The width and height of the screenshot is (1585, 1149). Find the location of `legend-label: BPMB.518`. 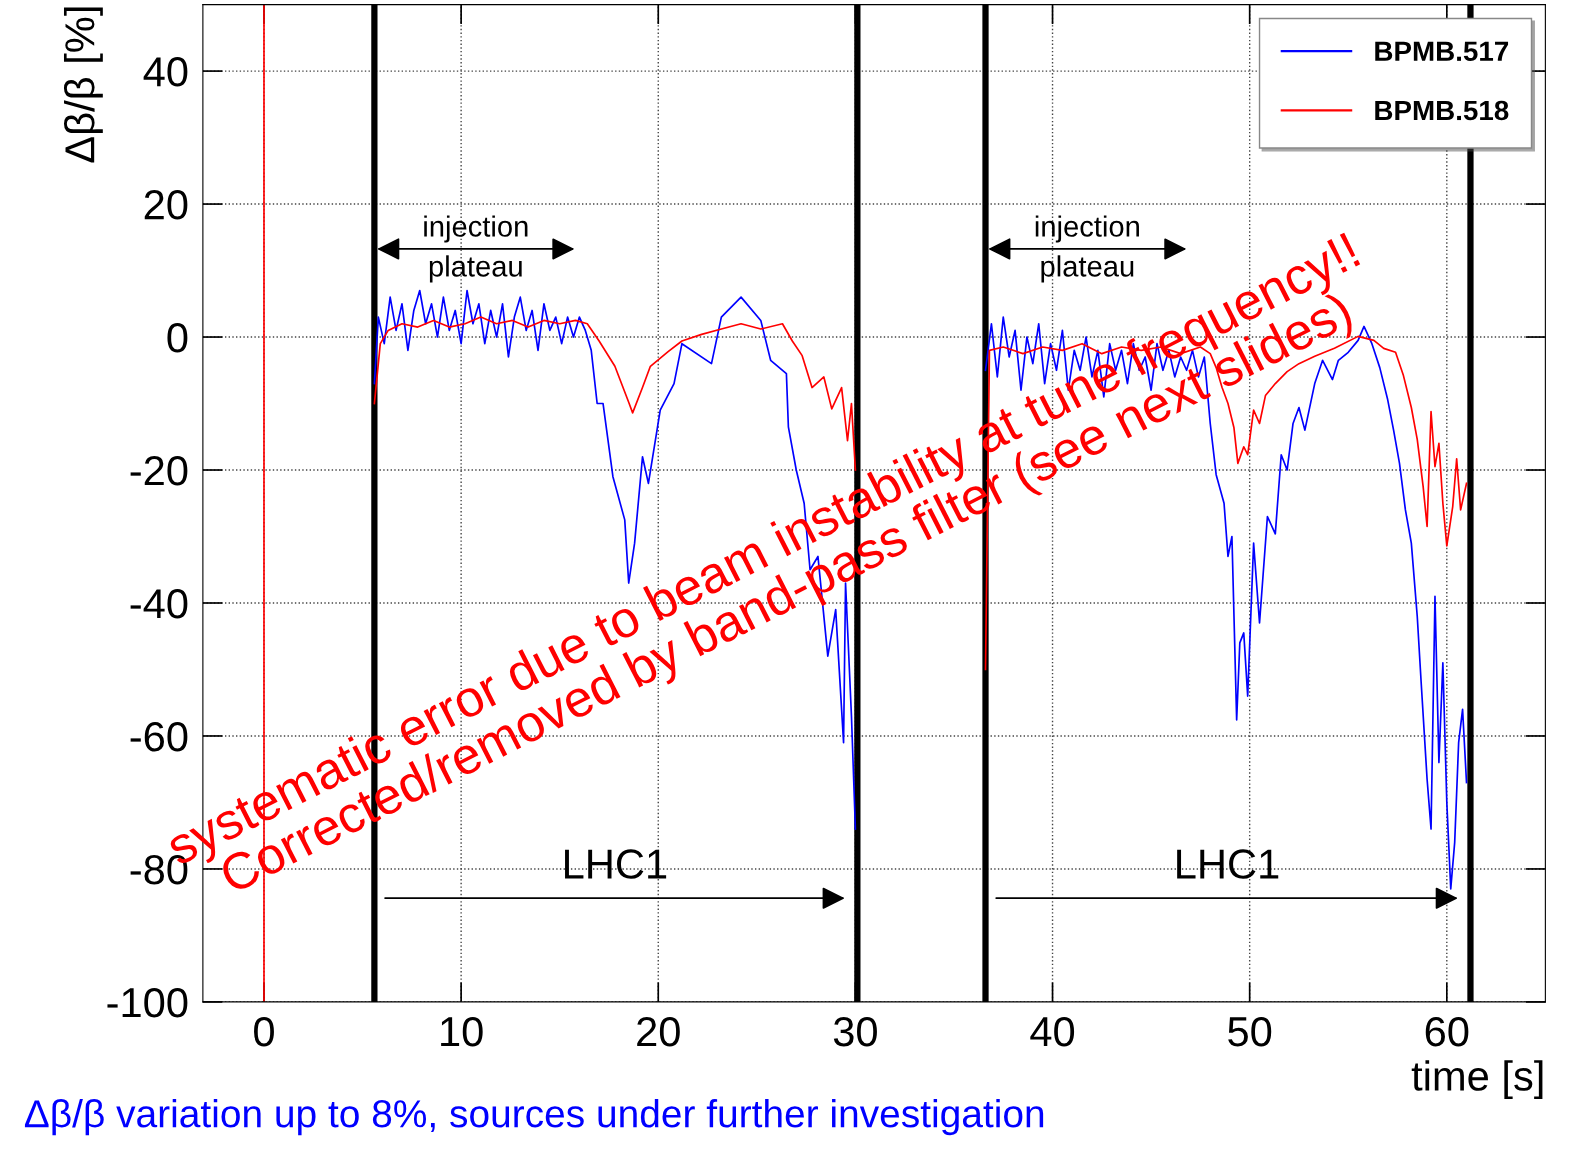

legend-label: BPMB.518 is located at coordinates (1442, 110).